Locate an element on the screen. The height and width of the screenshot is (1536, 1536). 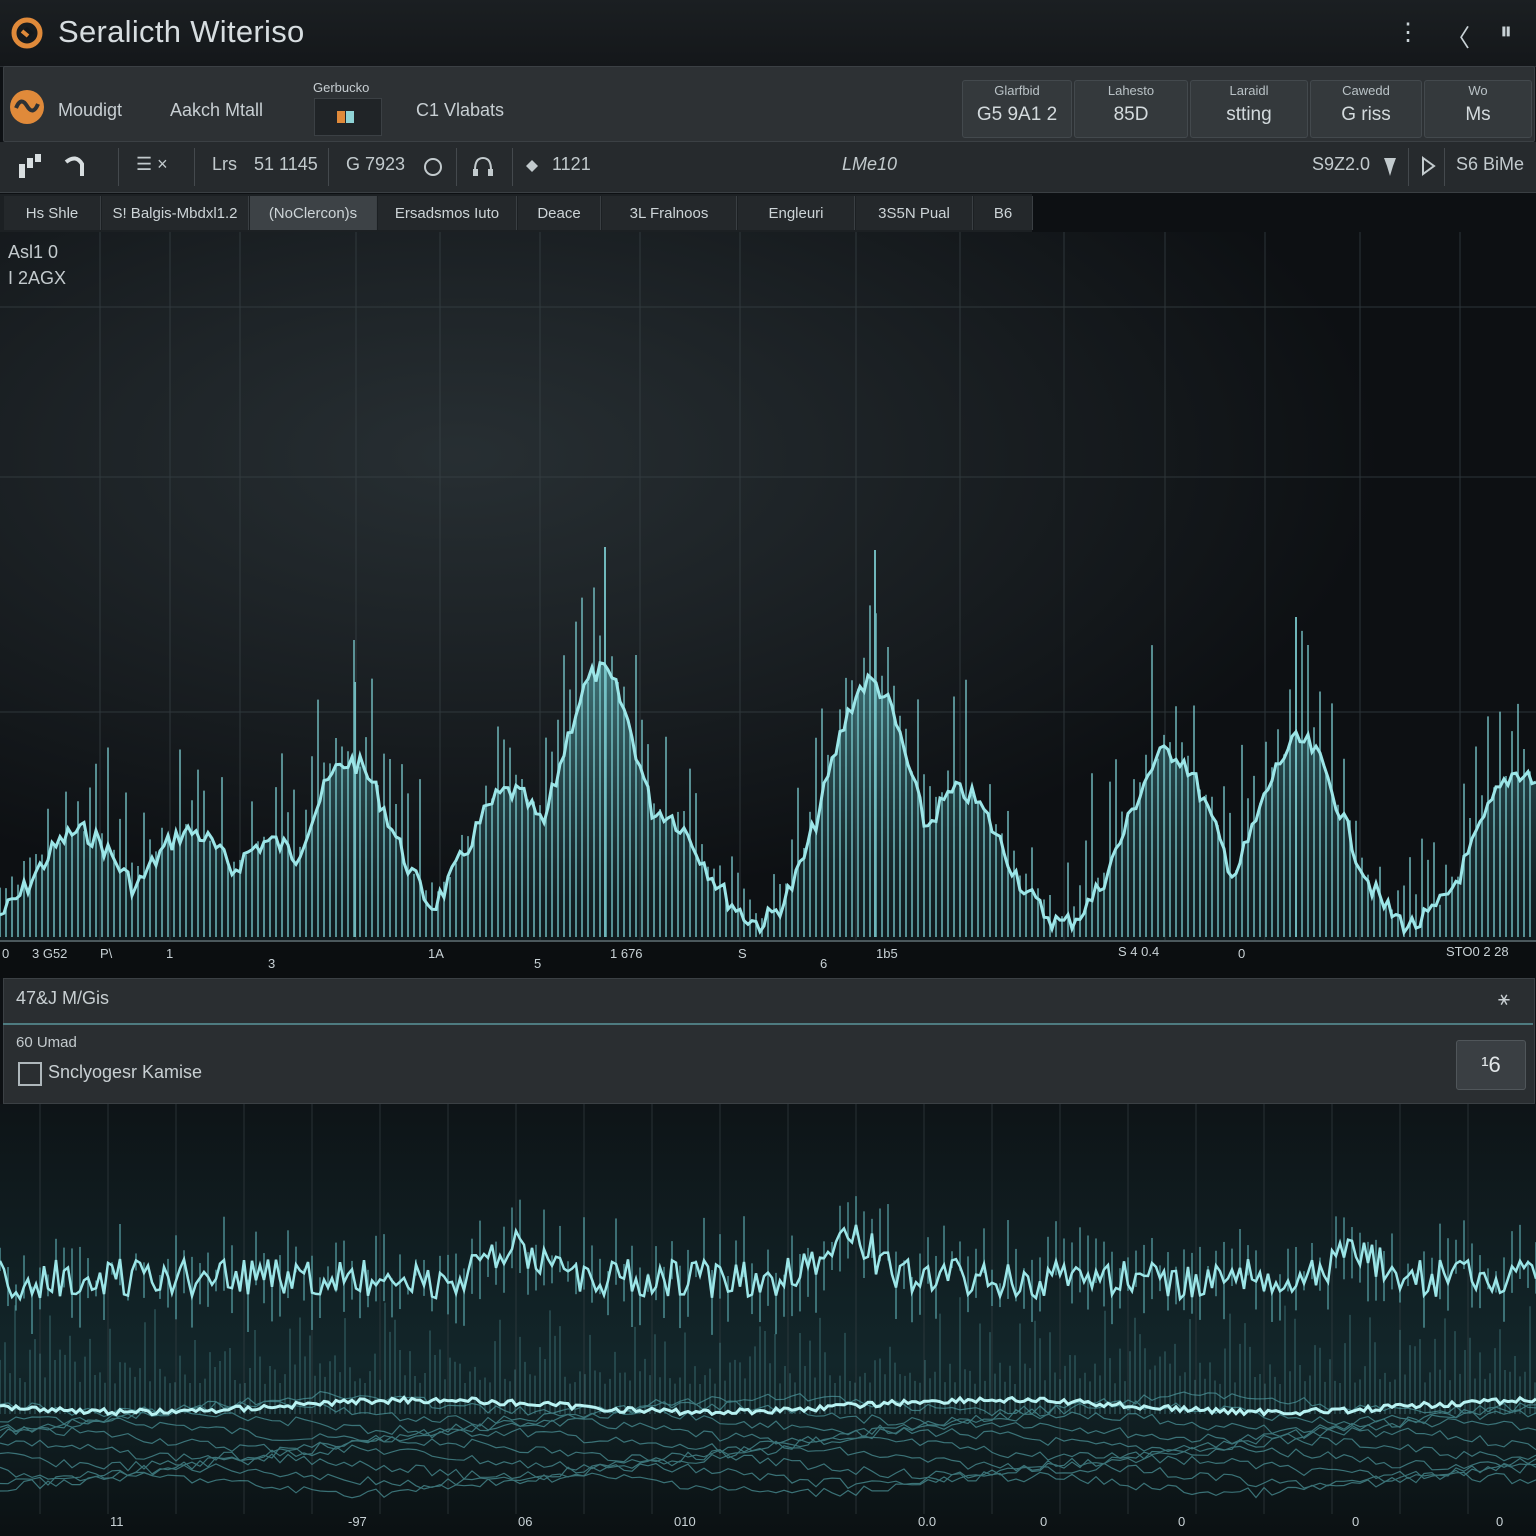
swatch-label: Gerbucko is located at coordinates (341, 87).